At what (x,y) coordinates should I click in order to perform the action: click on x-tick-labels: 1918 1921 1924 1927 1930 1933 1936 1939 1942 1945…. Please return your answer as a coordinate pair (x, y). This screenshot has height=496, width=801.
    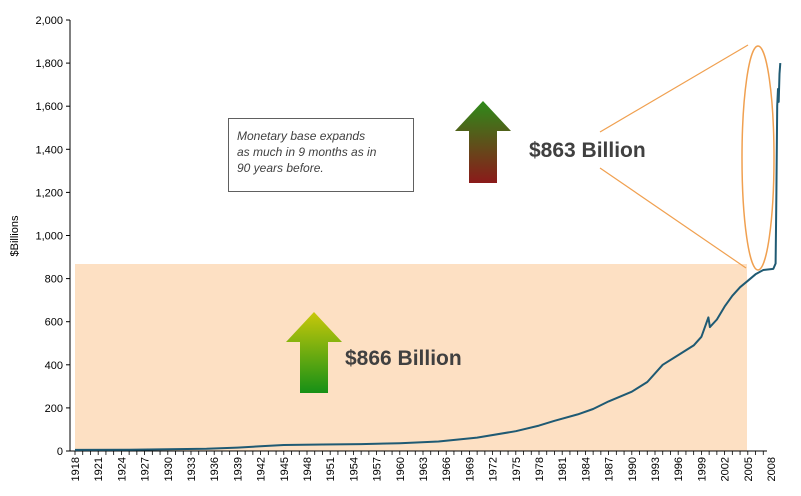
    Looking at the image, I should click on (424, 469).